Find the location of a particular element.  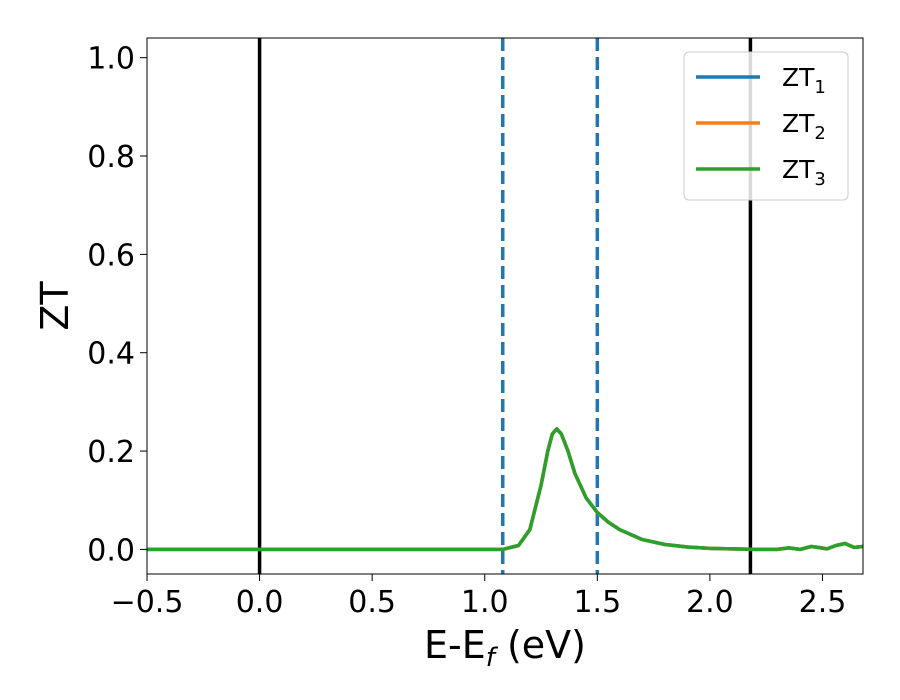

x-tick-label: 1.0 is located at coordinates (485, 602).